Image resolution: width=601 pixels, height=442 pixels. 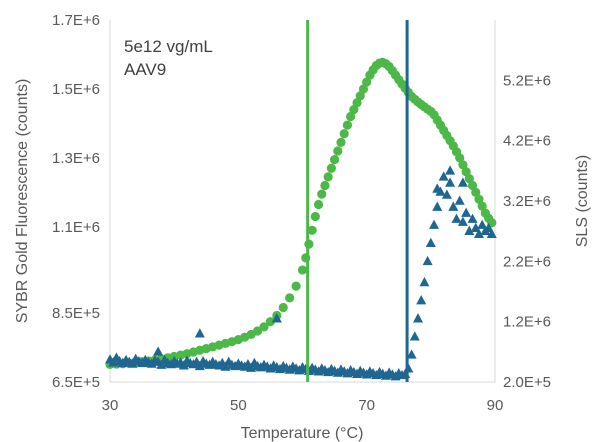 I want to click on y-axis-title: SYBR Gold Fluorescence (counts), so click(x=22, y=201).